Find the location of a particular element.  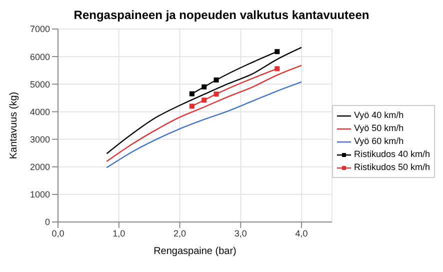

y-axis-title: Kantavuus (kg) is located at coordinates (14, 126).